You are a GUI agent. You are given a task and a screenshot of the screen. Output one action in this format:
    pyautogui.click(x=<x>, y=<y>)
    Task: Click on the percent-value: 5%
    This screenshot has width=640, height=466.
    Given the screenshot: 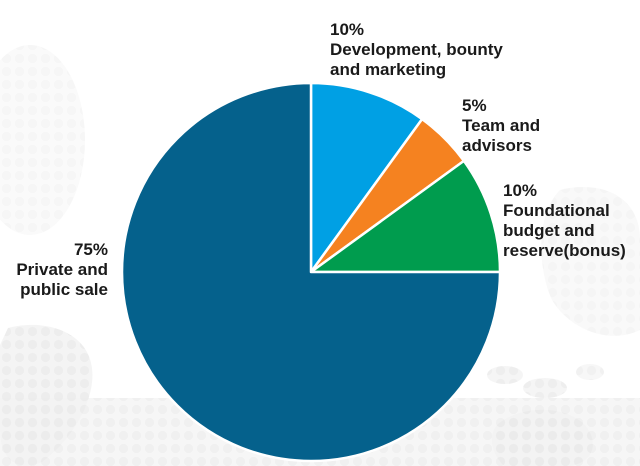 What is the action you would take?
    pyautogui.click(x=474, y=105)
    